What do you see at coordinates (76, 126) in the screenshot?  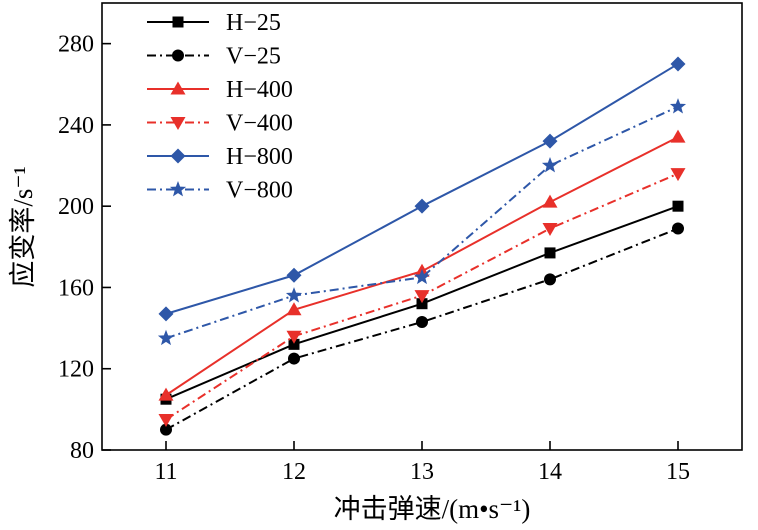 I see `y-tick-label: 240` at bounding box center [76, 126].